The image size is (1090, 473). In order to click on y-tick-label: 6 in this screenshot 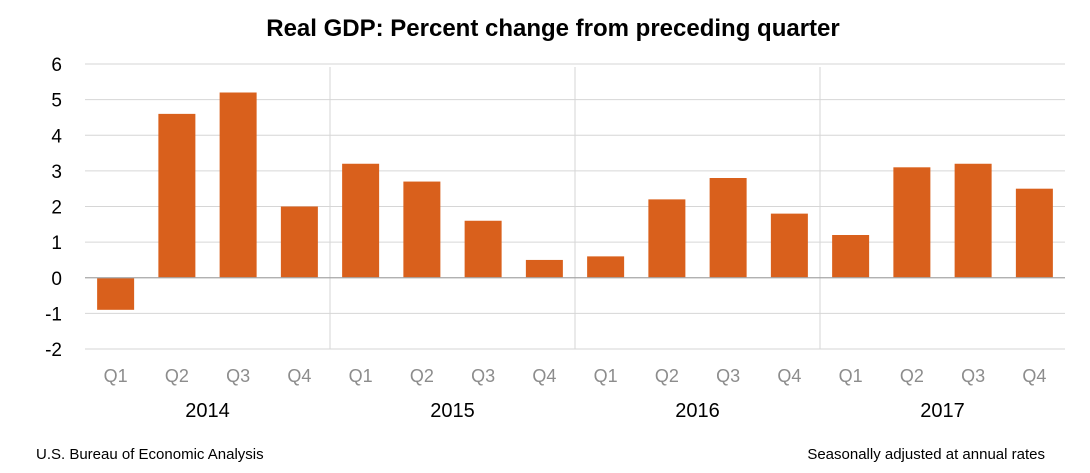, I will do `click(56, 65)`.